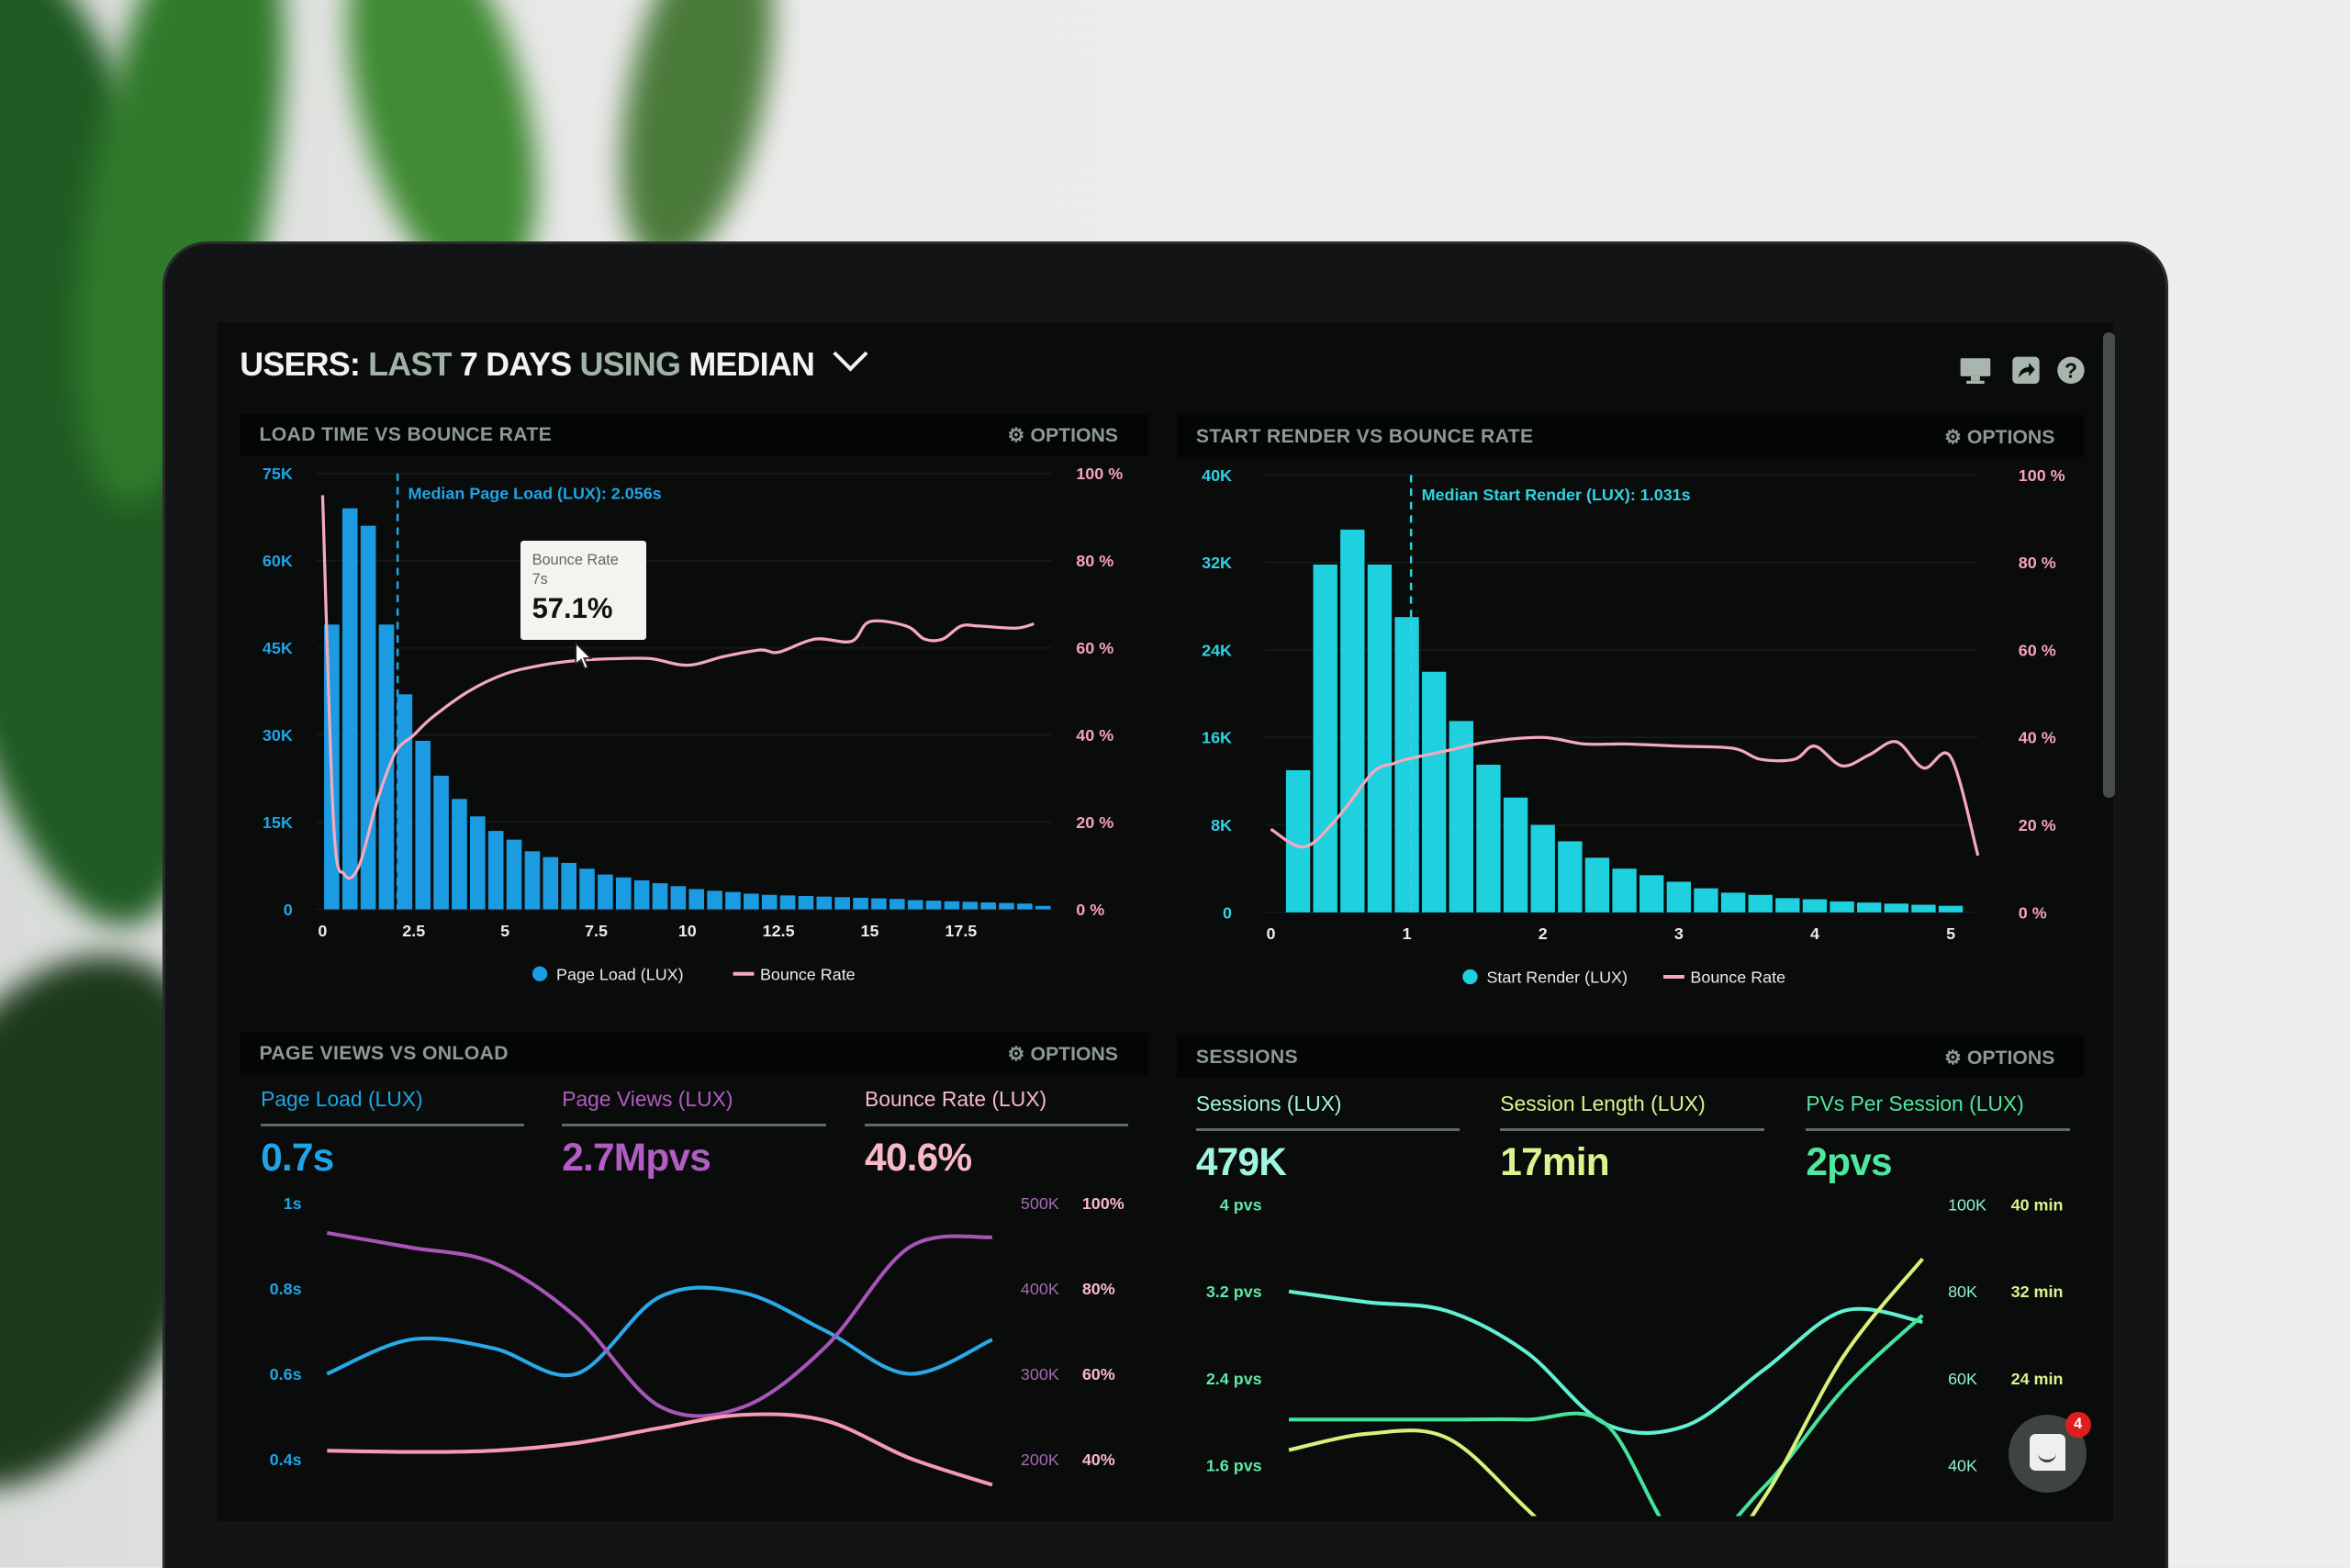 Image resolution: width=2350 pixels, height=1568 pixels. What do you see at coordinates (1976, 370) in the screenshot?
I see `monitor-icon` at bounding box center [1976, 370].